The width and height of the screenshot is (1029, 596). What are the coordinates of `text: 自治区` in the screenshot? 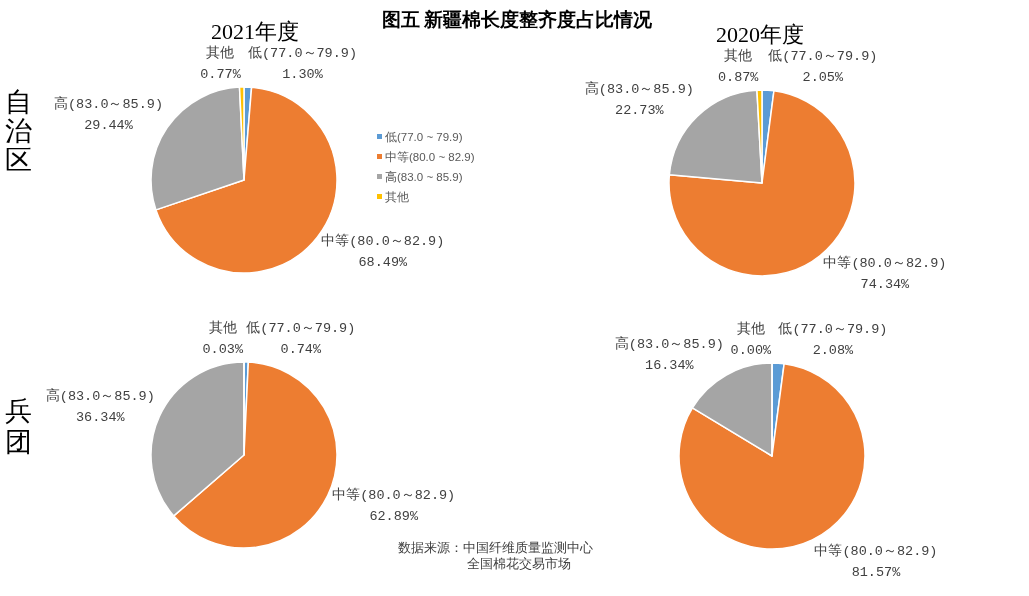 It's located at (18, 131).